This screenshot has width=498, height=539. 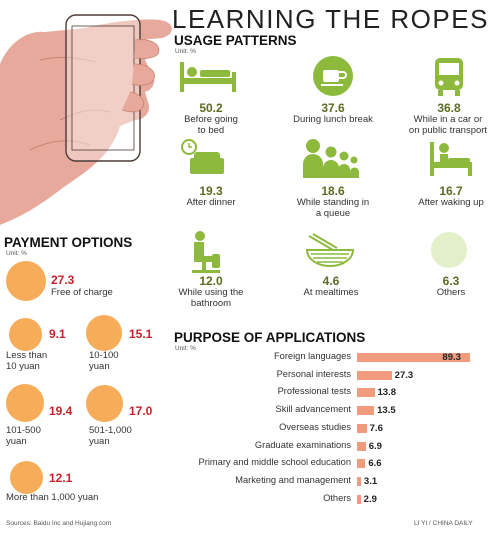 What do you see at coordinates (59, 523) in the screenshot?
I see `sources-note: Sources: Baidu Inc and Hujiang.com` at bounding box center [59, 523].